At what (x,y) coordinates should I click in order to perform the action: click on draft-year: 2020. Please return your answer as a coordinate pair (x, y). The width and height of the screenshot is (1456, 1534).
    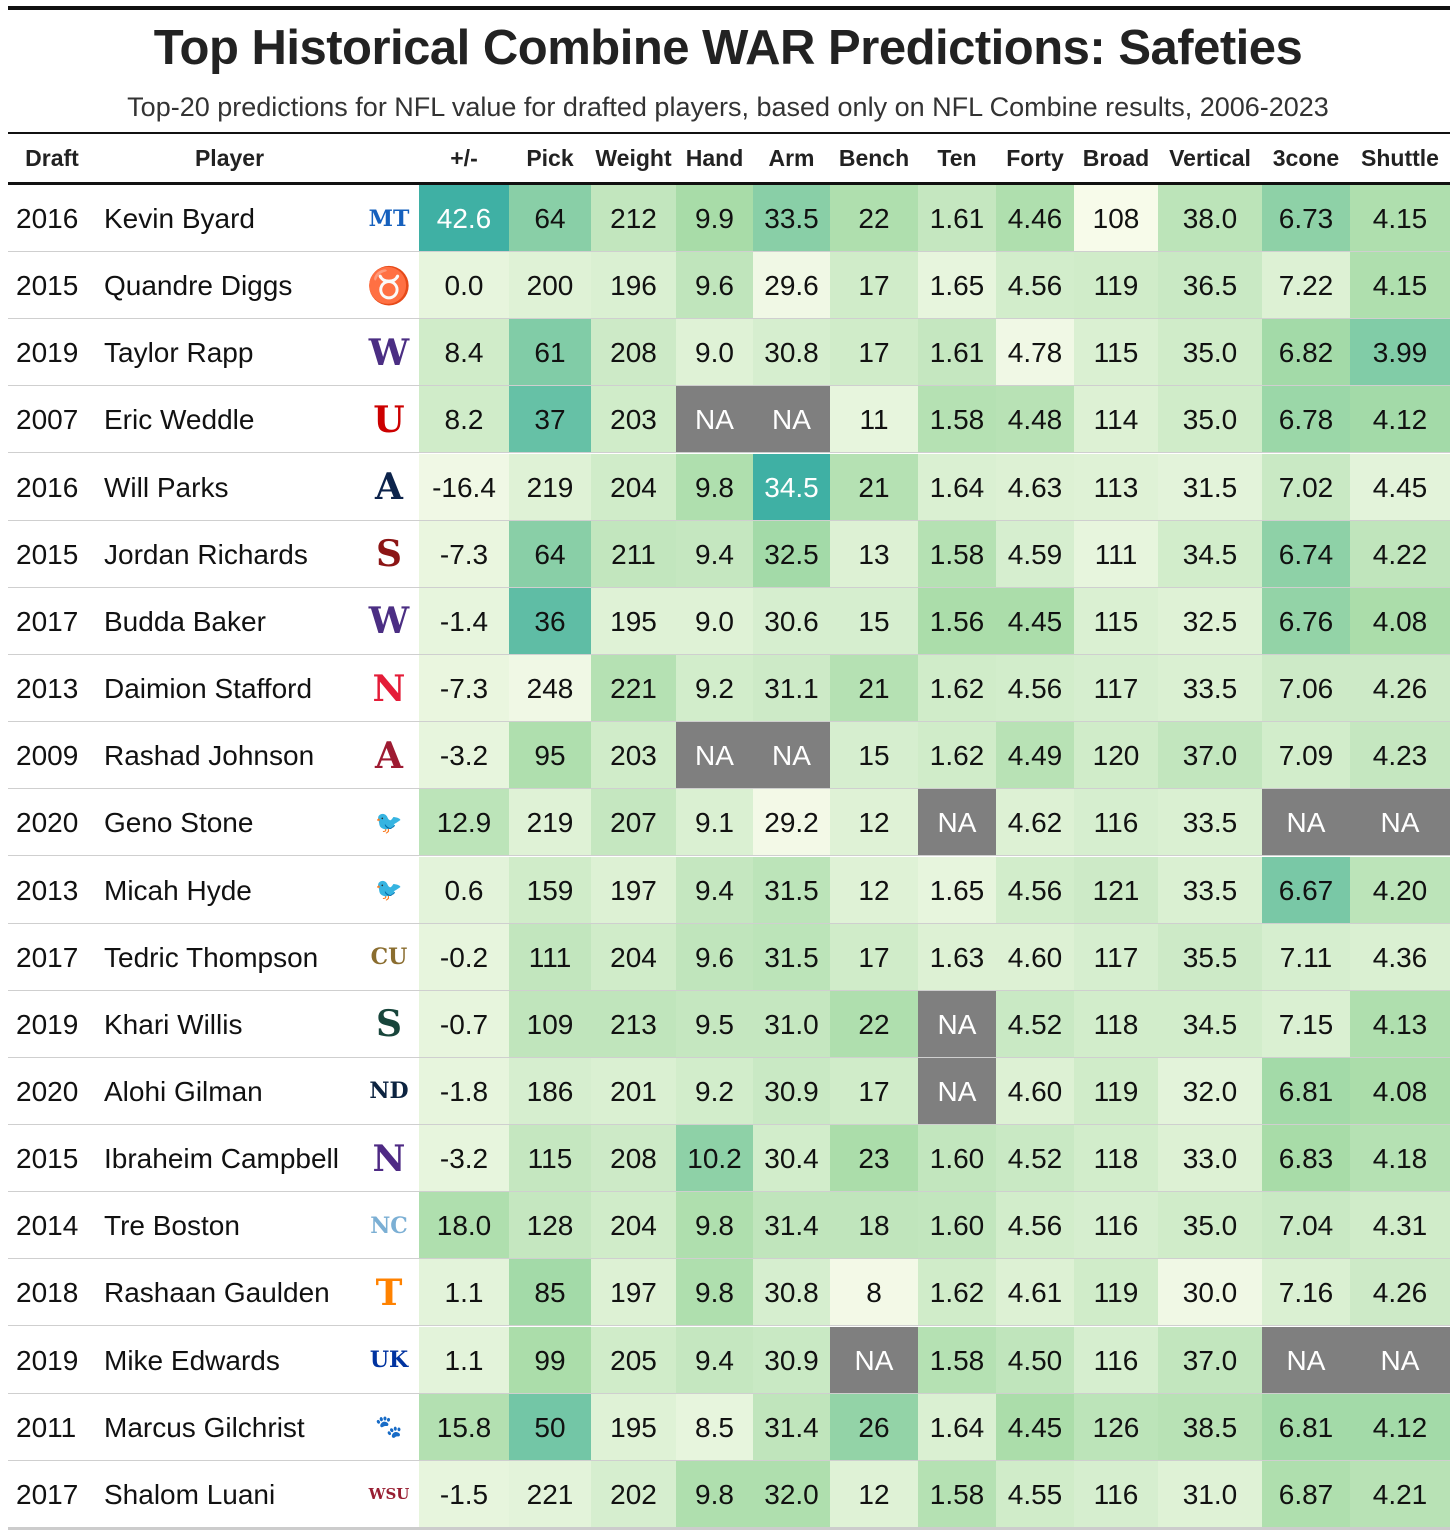
    Looking at the image, I should click on (47, 823).